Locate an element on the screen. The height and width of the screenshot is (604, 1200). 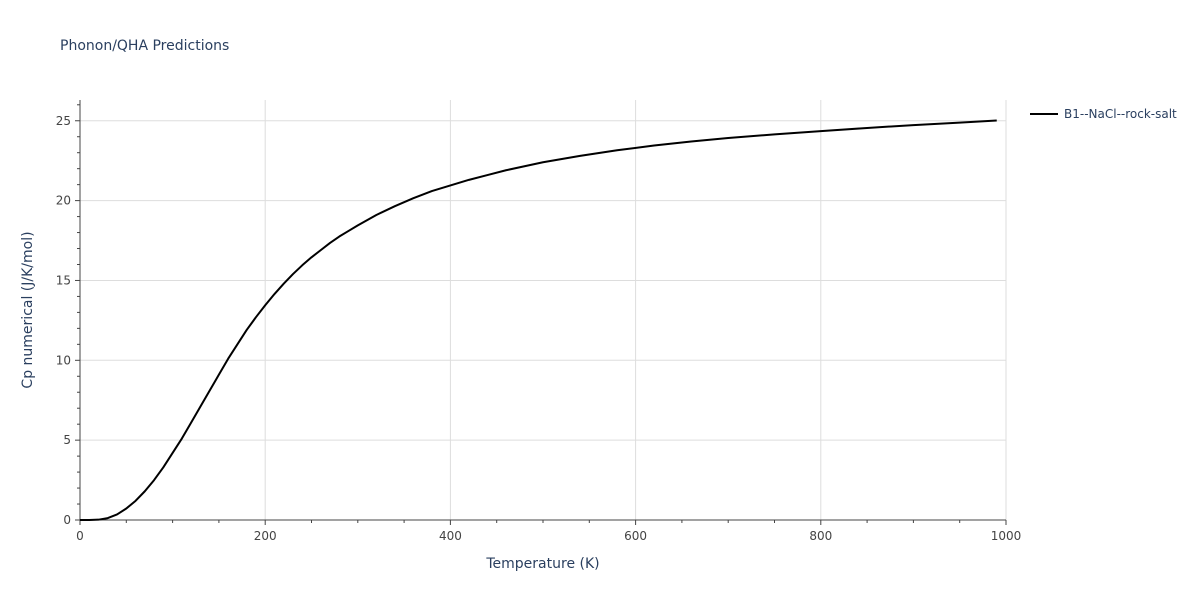
x-tick-label: 400 is located at coordinates (450, 536).